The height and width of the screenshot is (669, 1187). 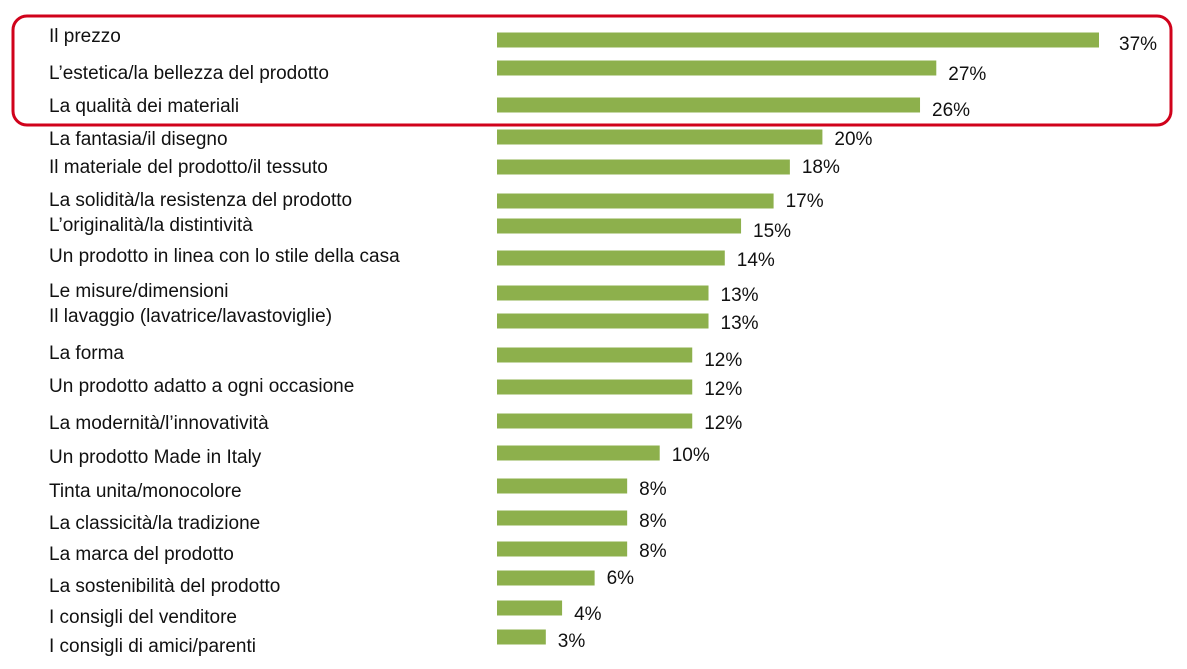 I want to click on category-label: Un prodotto Made in Italy, so click(x=155, y=457).